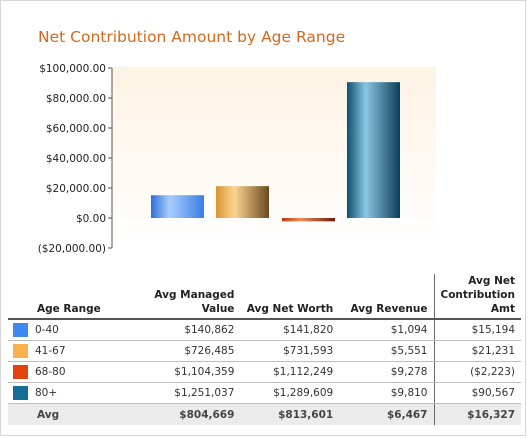 The width and height of the screenshot is (528, 438). What do you see at coordinates (290, 297) in the screenshot?
I see `header-avg-net-worth: Avg Net Worth` at bounding box center [290, 297].